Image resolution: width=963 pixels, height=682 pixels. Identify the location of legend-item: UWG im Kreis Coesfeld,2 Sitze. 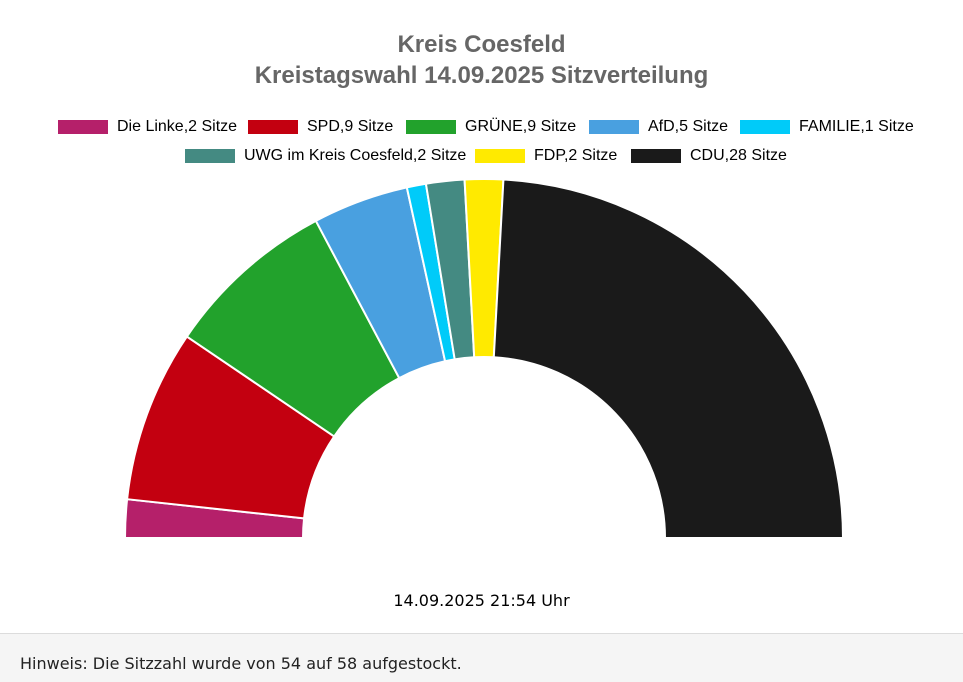
(325, 156).